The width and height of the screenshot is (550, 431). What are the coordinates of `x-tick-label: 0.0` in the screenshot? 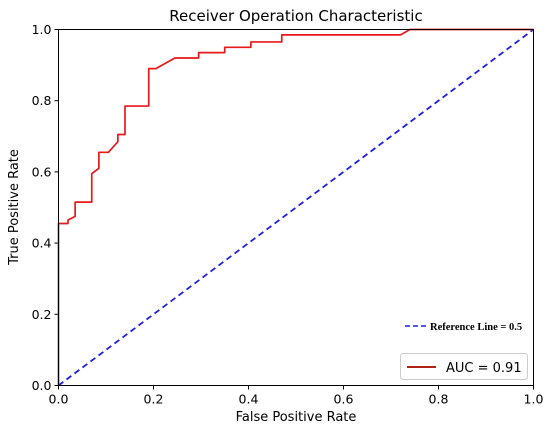 It's located at (59, 399).